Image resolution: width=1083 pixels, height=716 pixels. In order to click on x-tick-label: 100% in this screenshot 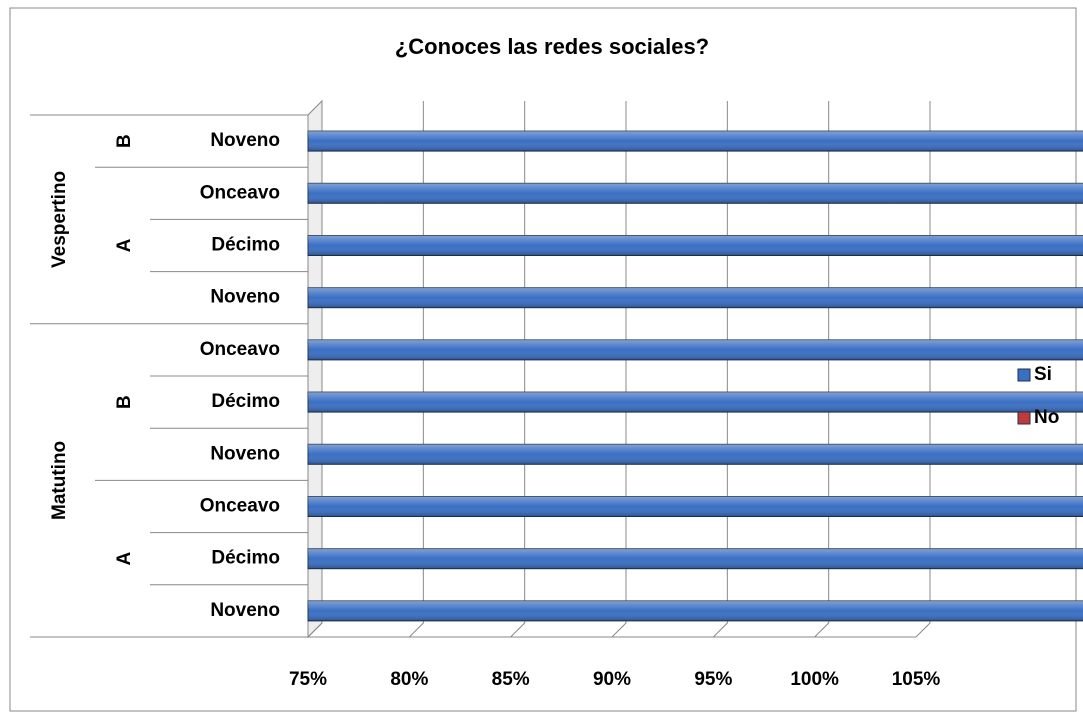, I will do `click(814, 679)`.